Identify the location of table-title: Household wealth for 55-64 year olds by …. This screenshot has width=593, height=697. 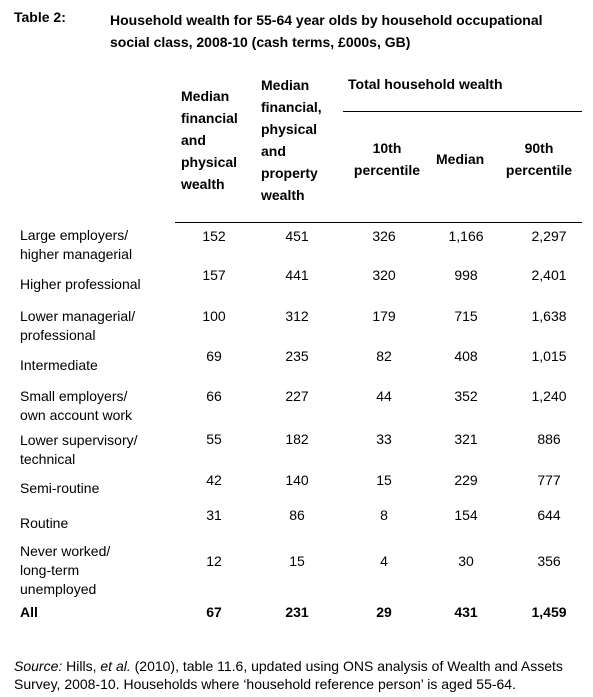
(326, 31).